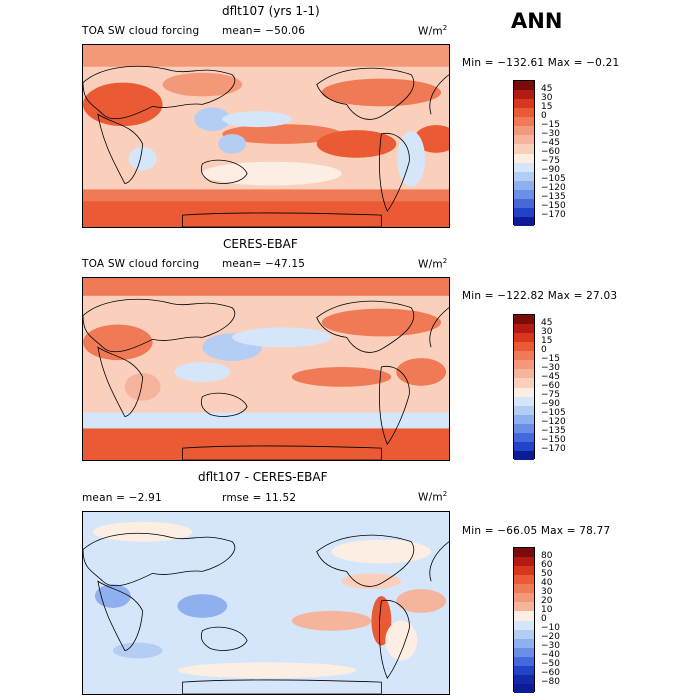 Image resolution: width=700 pixels, height=700 pixels. Describe the element at coordinates (547, 583) in the screenshot. I see `colorbar-tick: 40` at that location.